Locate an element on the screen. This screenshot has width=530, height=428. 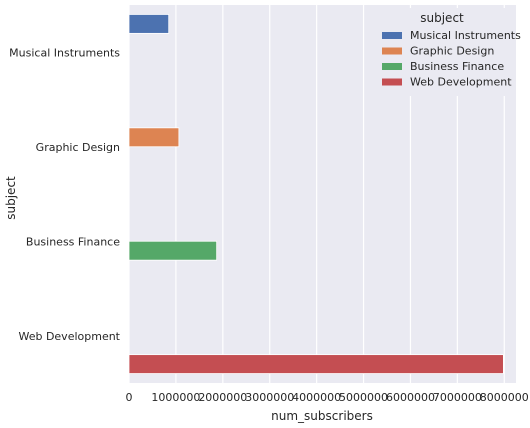
legend-entry: Web Development is located at coordinates (461, 82).